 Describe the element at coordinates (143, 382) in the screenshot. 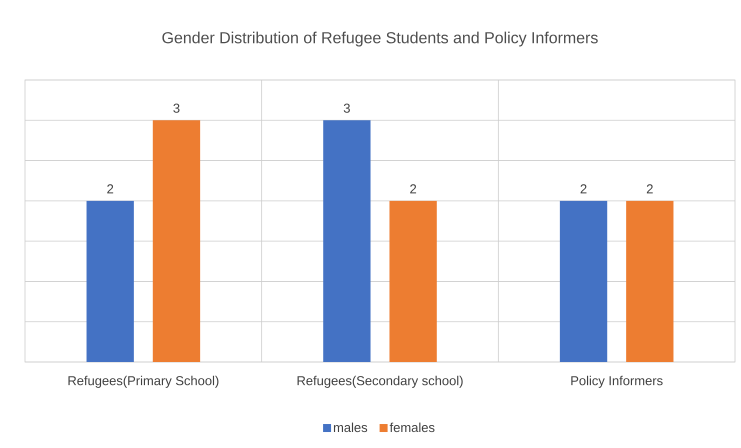

I see `x-tick-label: Refugees(Primary School)` at that location.